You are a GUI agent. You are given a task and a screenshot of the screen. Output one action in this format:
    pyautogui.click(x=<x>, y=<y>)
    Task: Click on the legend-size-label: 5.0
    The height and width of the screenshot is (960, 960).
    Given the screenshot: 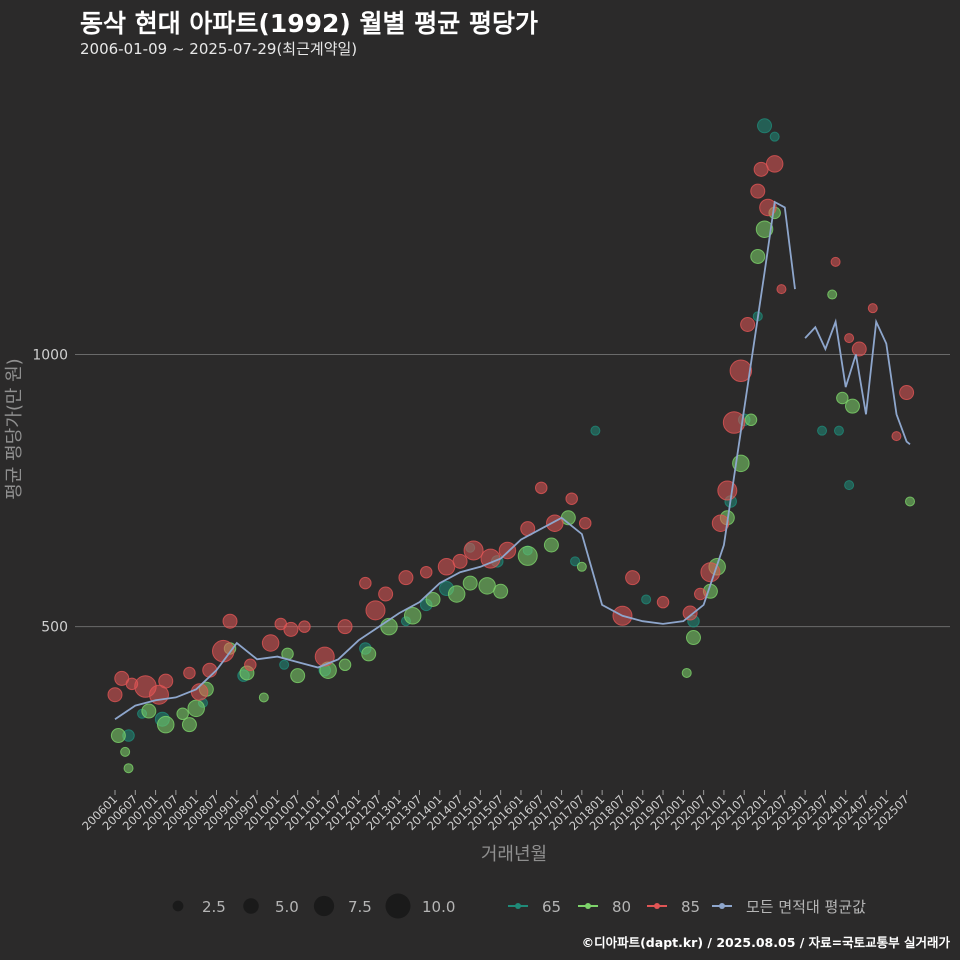 What is the action you would take?
    pyautogui.click(x=287, y=907)
    